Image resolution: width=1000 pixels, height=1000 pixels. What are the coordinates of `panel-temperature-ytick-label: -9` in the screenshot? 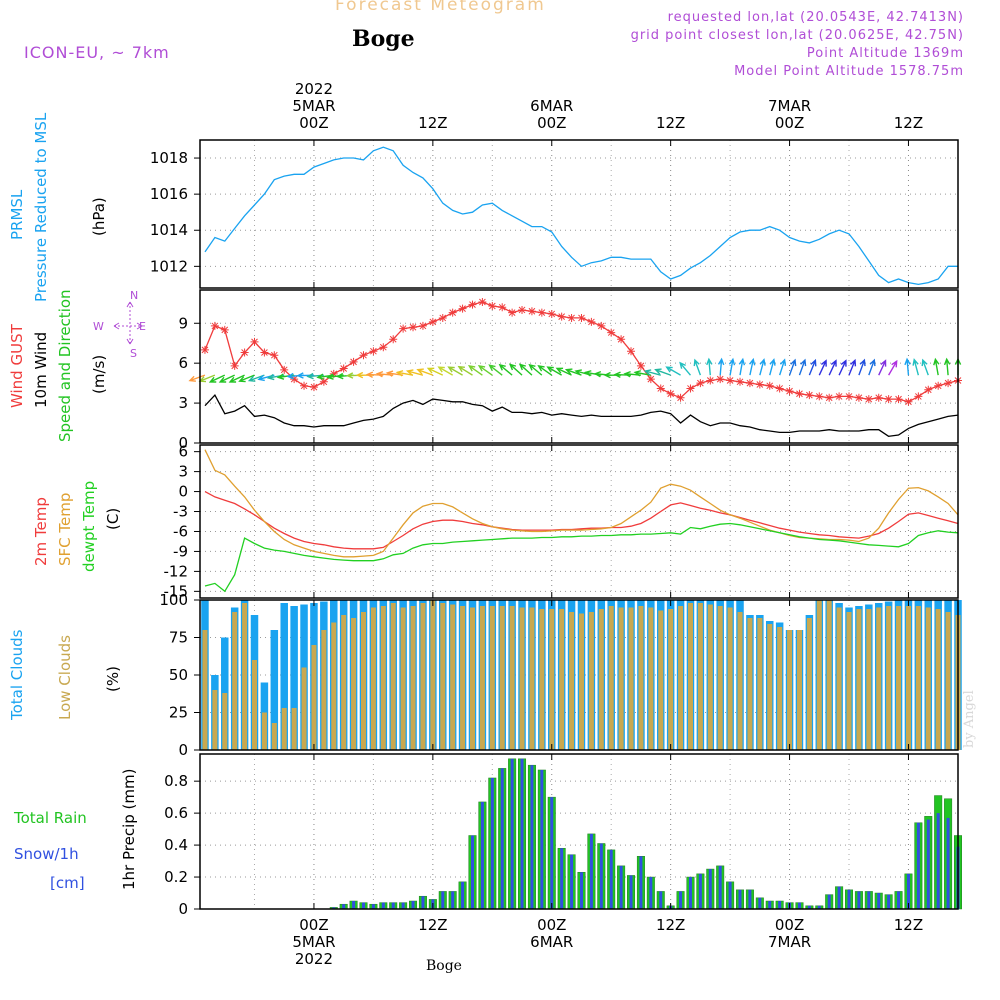 It's located at (180, 551).